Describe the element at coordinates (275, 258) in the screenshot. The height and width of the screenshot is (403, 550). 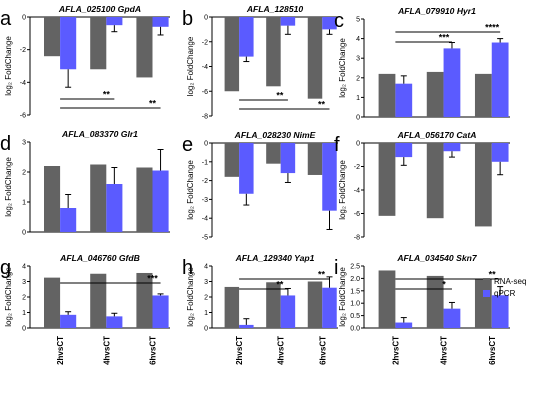
I see `panel-title: AFLA_129340 Yap1` at that location.